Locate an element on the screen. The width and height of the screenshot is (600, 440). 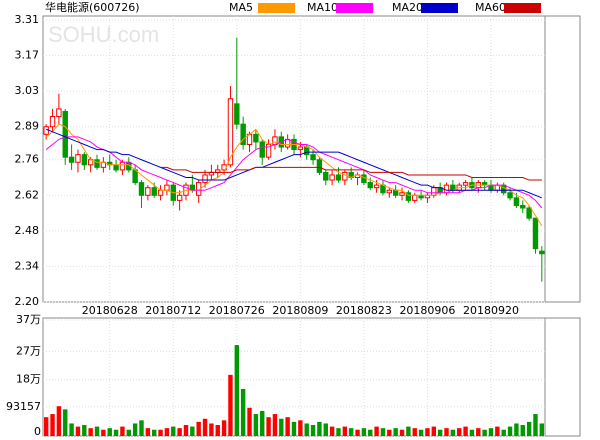
x-tick-label: 20180628 is located at coordinates (110, 310).